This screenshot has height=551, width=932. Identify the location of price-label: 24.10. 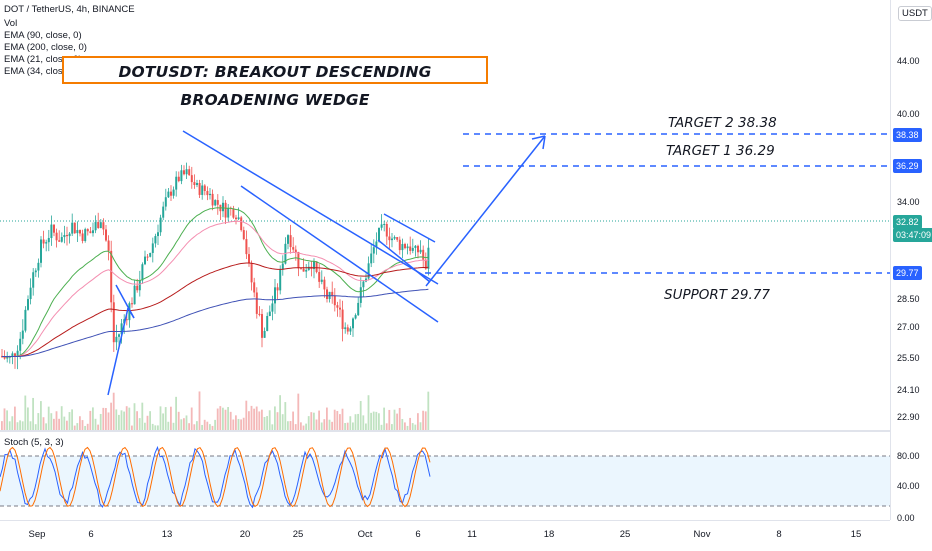
(908, 390).